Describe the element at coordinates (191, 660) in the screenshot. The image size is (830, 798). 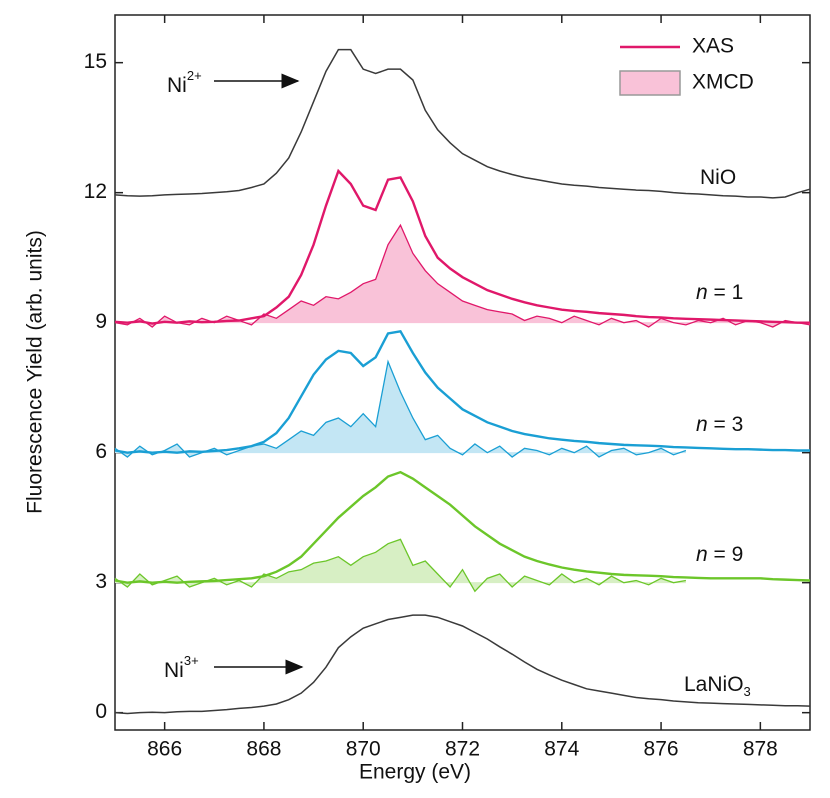
I see `annotation-sup: 3+` at that location.